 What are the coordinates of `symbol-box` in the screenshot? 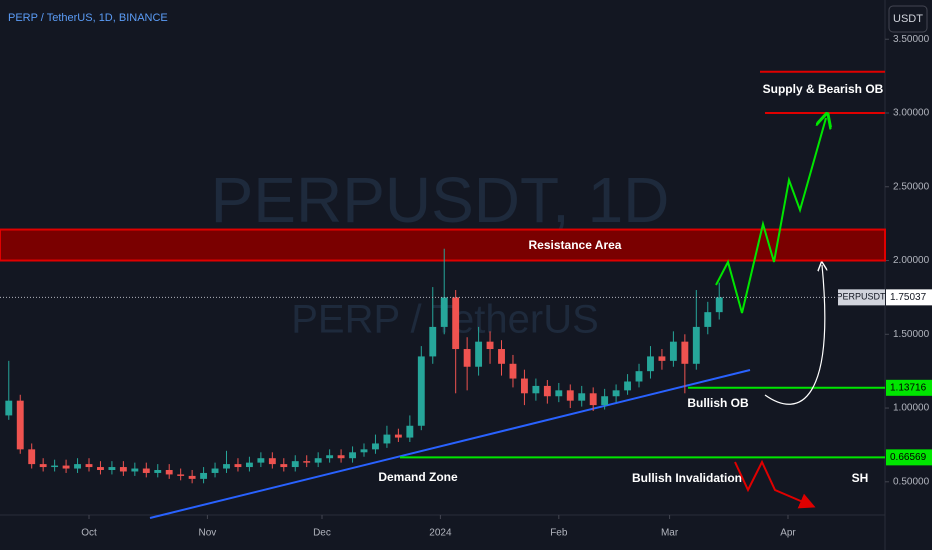 It's located at (861, 297).